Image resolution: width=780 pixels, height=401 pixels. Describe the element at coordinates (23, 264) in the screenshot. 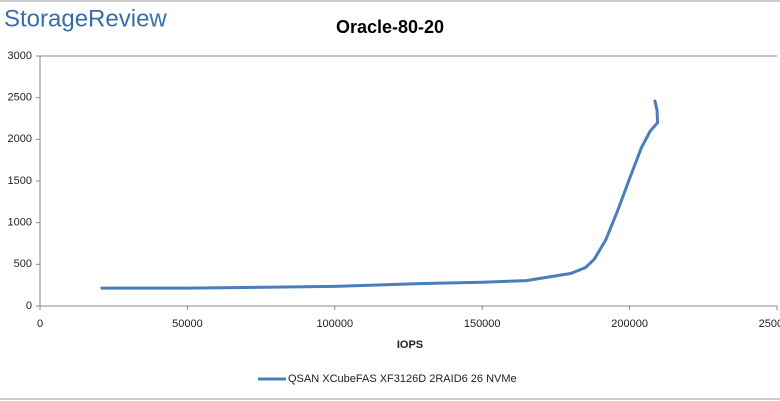

I see `y-tick-label: 500` at that location.